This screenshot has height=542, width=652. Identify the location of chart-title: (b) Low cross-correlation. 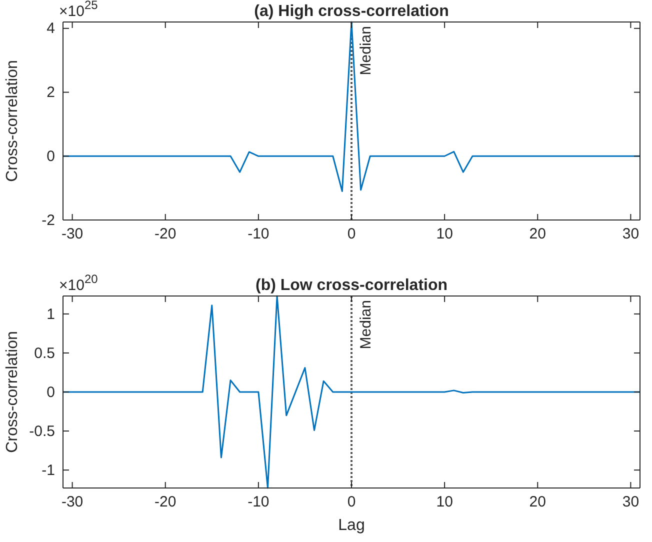
(351, 285).